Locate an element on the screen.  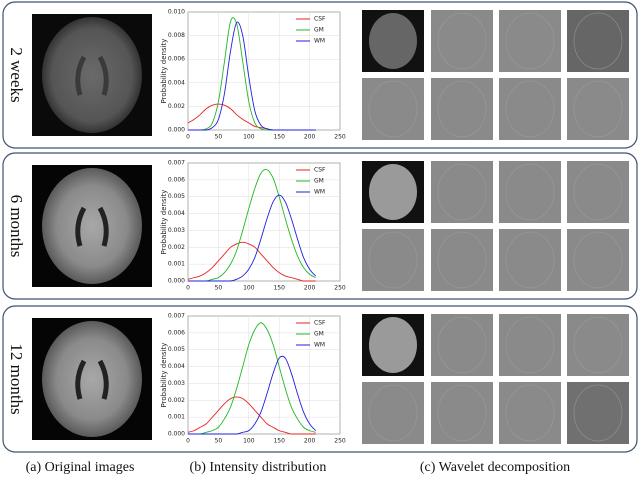
y-tick-label: 0.008 is located at coordinates (176, 35).